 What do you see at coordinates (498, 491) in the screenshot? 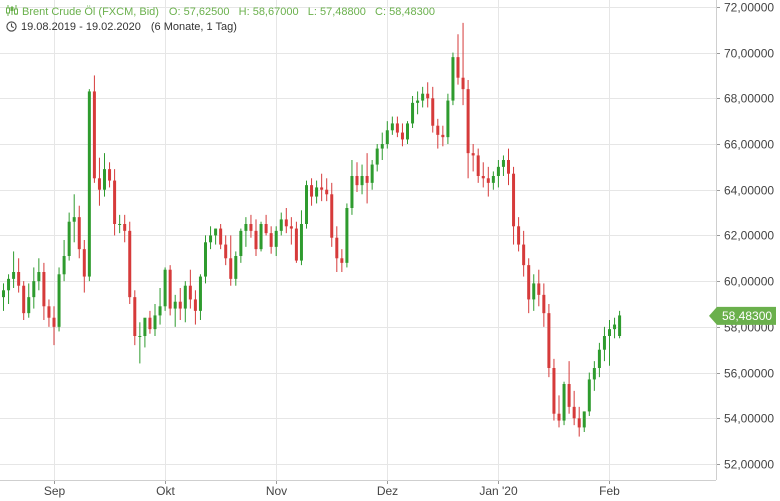
I see `x-tick-label: Jan '20` at bounding box center [498, 491].